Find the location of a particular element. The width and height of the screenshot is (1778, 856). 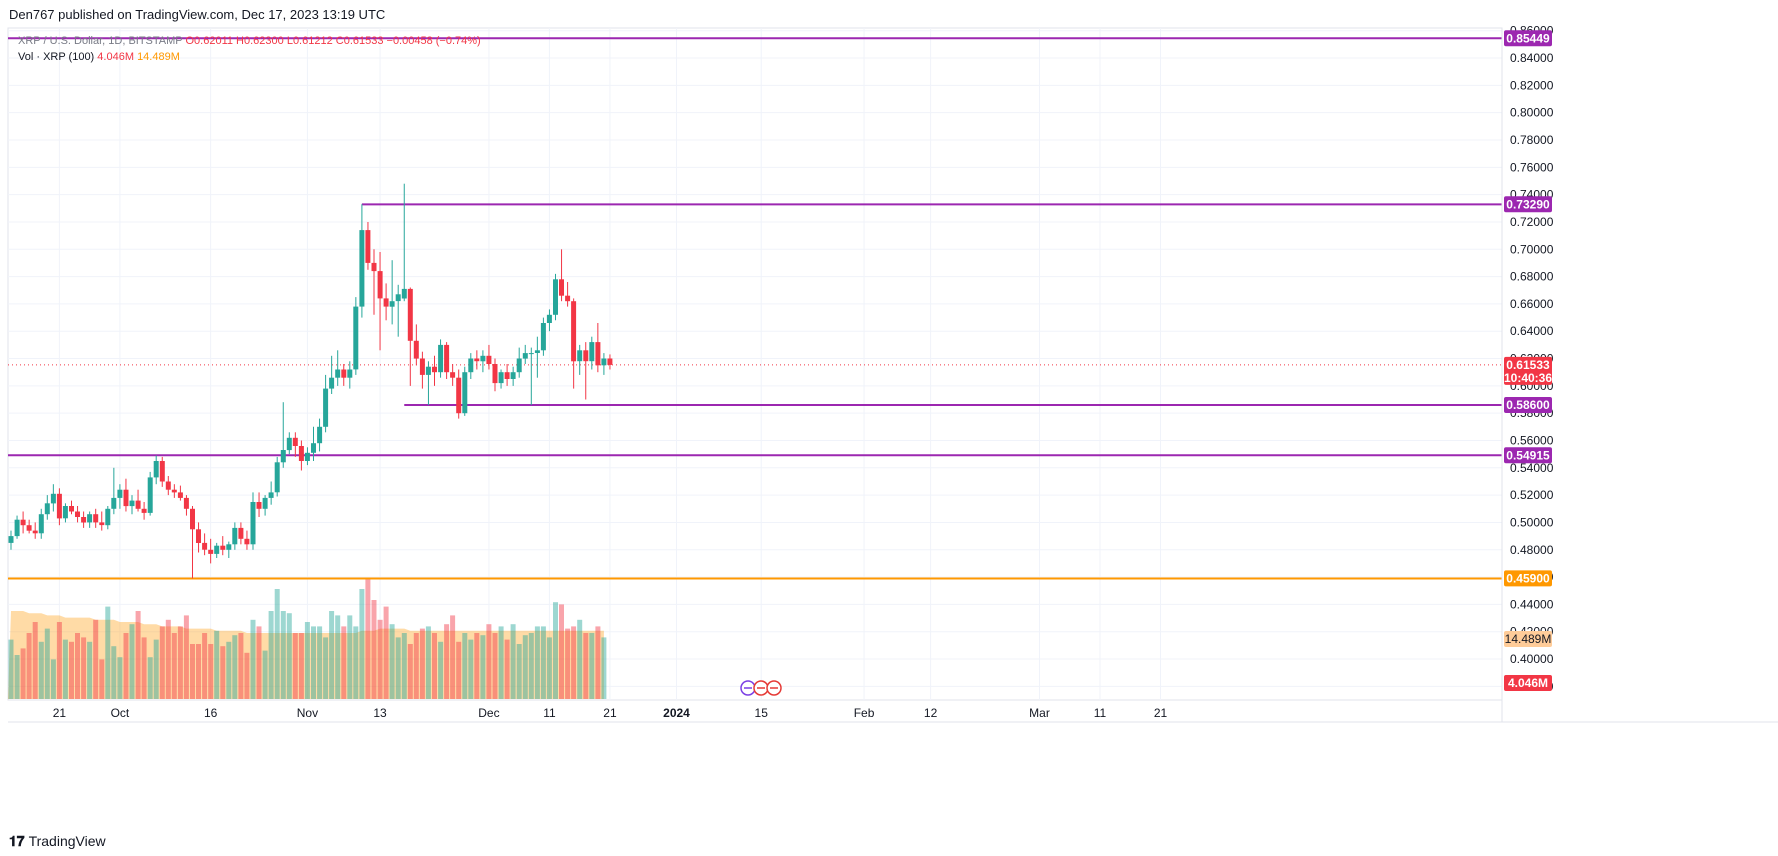

price-tick-label: 0.40000 is located at coordinates (1532, 659).